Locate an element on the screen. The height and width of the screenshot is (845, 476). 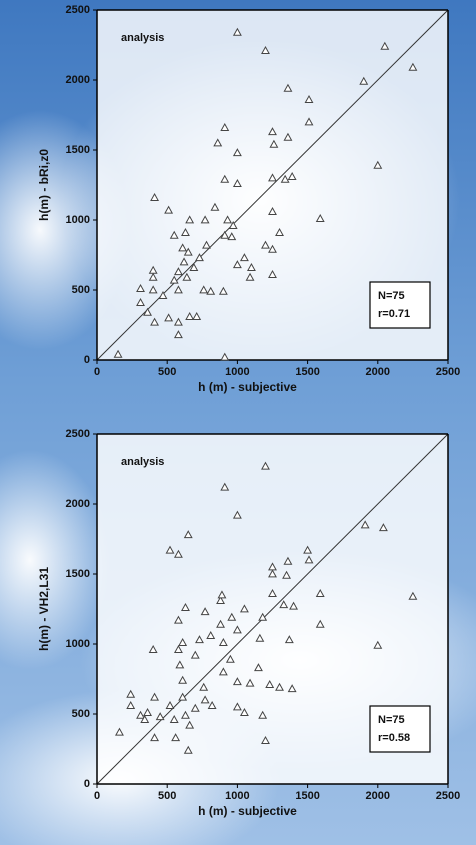
panel-label: analysis is located at coordinates (142, 462).